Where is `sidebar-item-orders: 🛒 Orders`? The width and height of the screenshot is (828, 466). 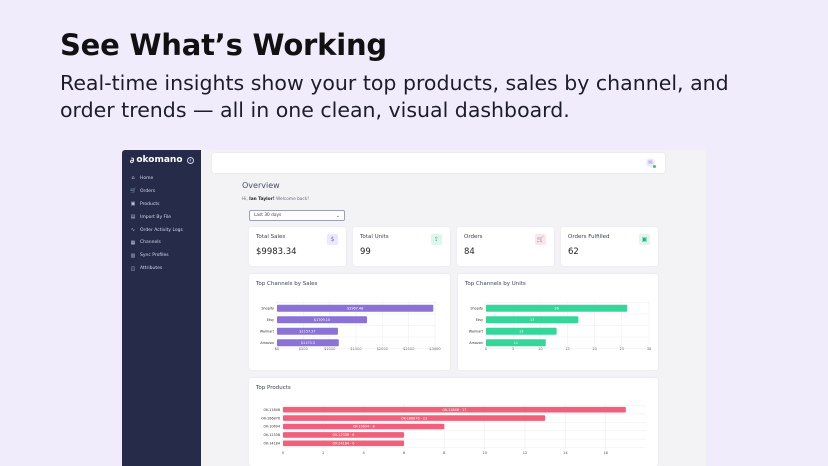 sidebar-item-orders: 🛒 Orders is located at coordinates (156, 191).